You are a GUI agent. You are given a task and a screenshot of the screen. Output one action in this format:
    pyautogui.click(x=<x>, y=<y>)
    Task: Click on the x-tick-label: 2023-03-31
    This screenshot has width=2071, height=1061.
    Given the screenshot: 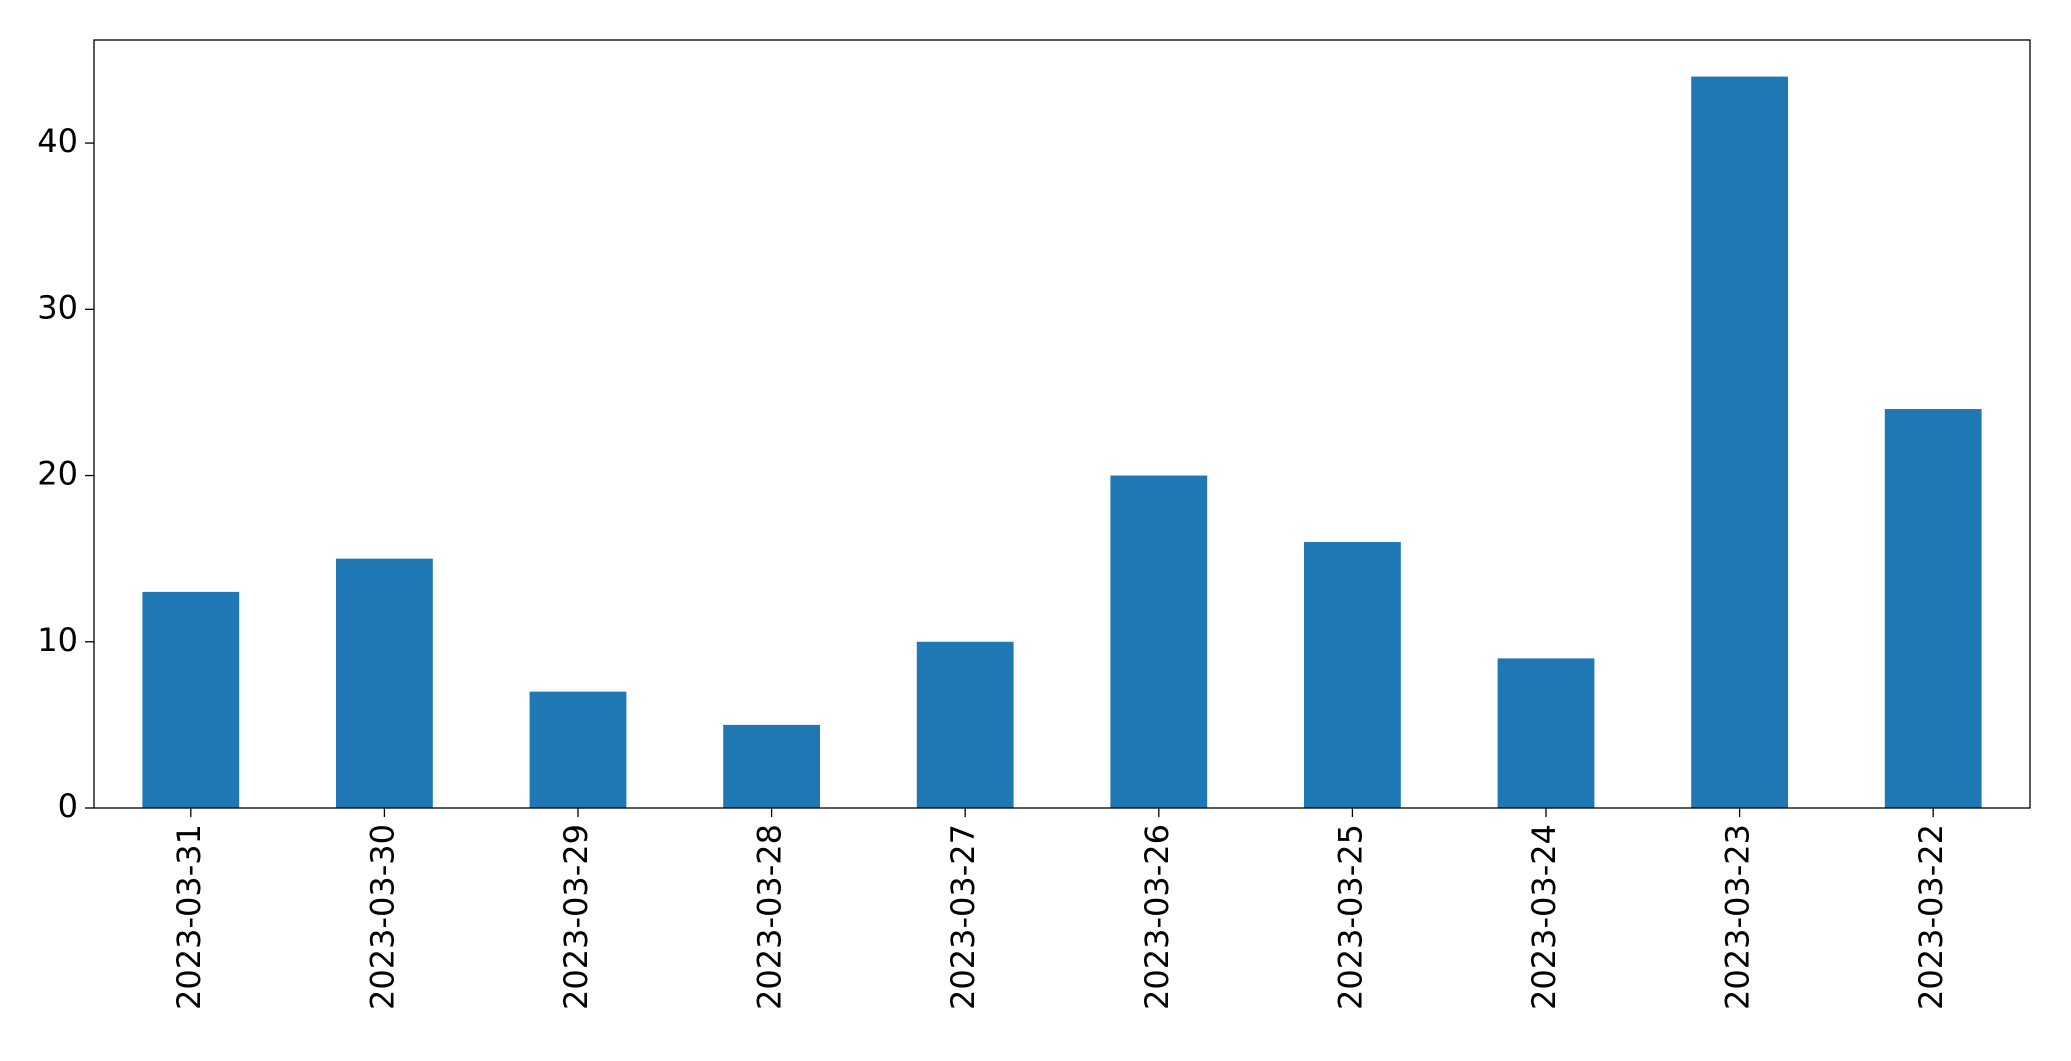 What is the action you would take?
    pyautogui.click(x=189, y=917)
    